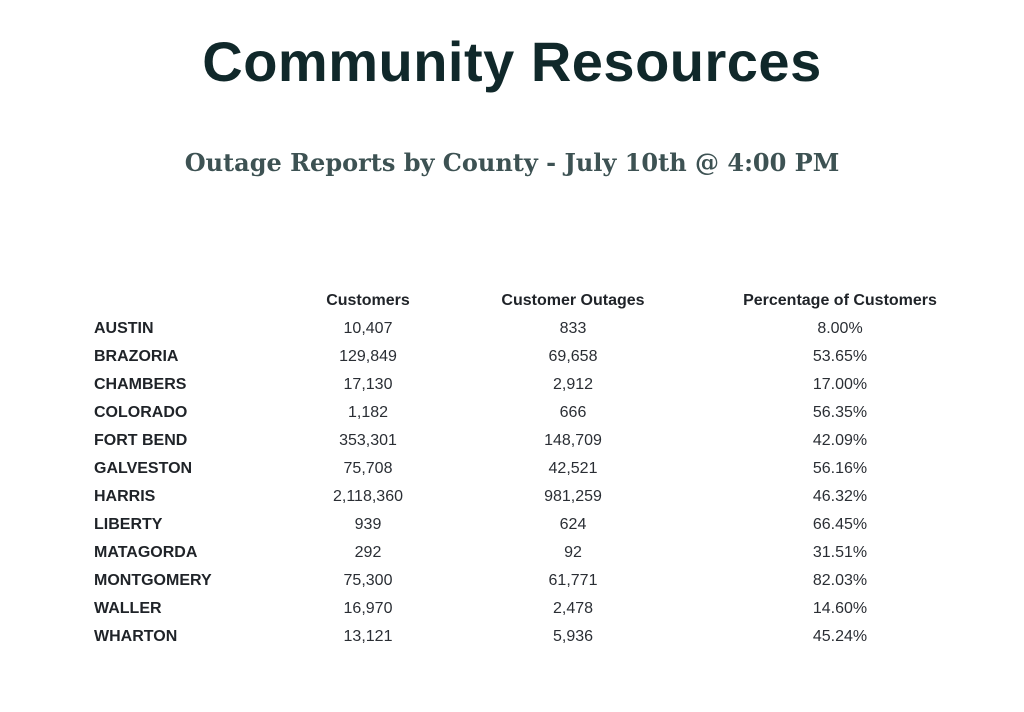 This screenshot has width=1024, height=712. Describe the element at coordinates (573, 412) in the screenshot. I see `outages-count: 666` at that location.